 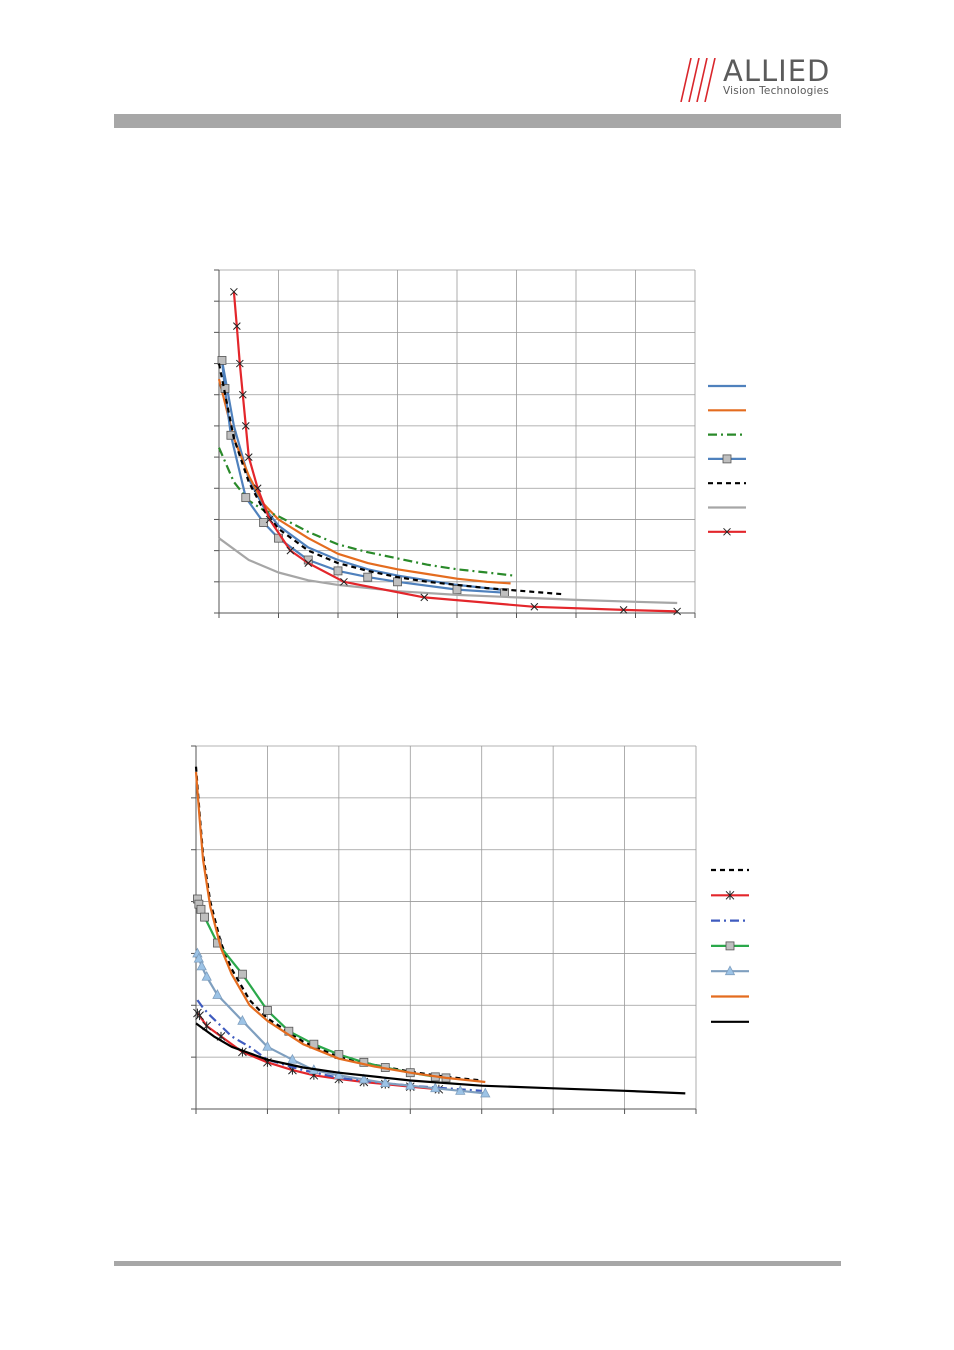 I want to click on chart2-series-7-line, so click(x=440, y=1058).